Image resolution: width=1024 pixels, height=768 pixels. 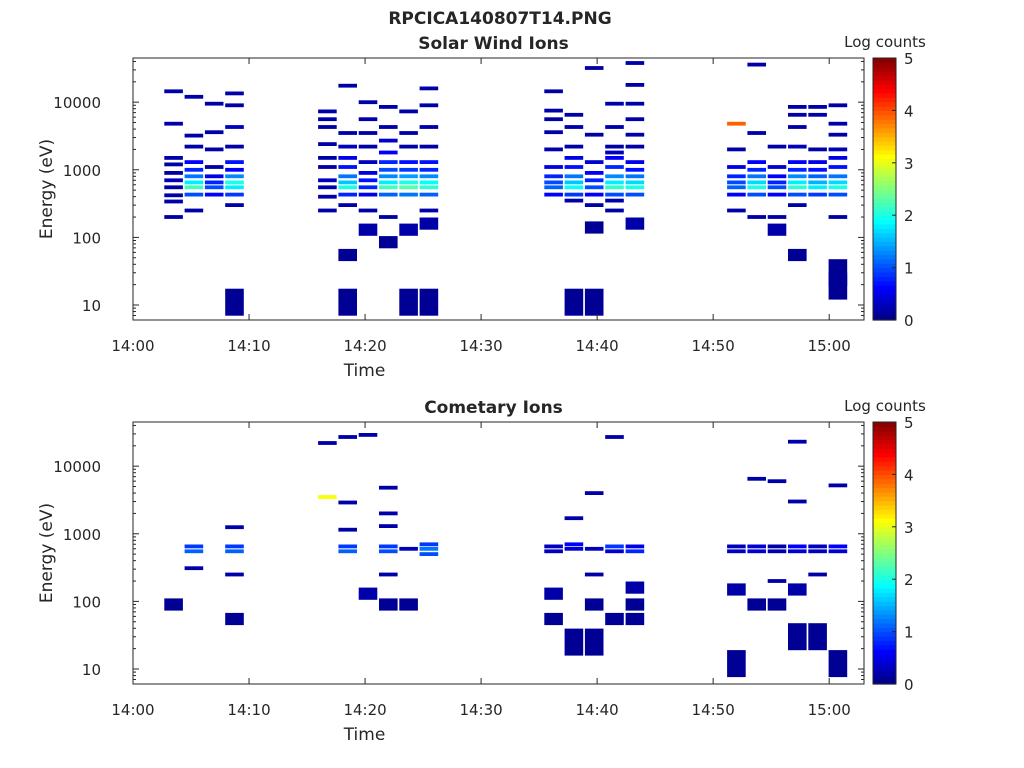 I want to click on colorbar-tick-label: 0, so click(x=909, y=321).